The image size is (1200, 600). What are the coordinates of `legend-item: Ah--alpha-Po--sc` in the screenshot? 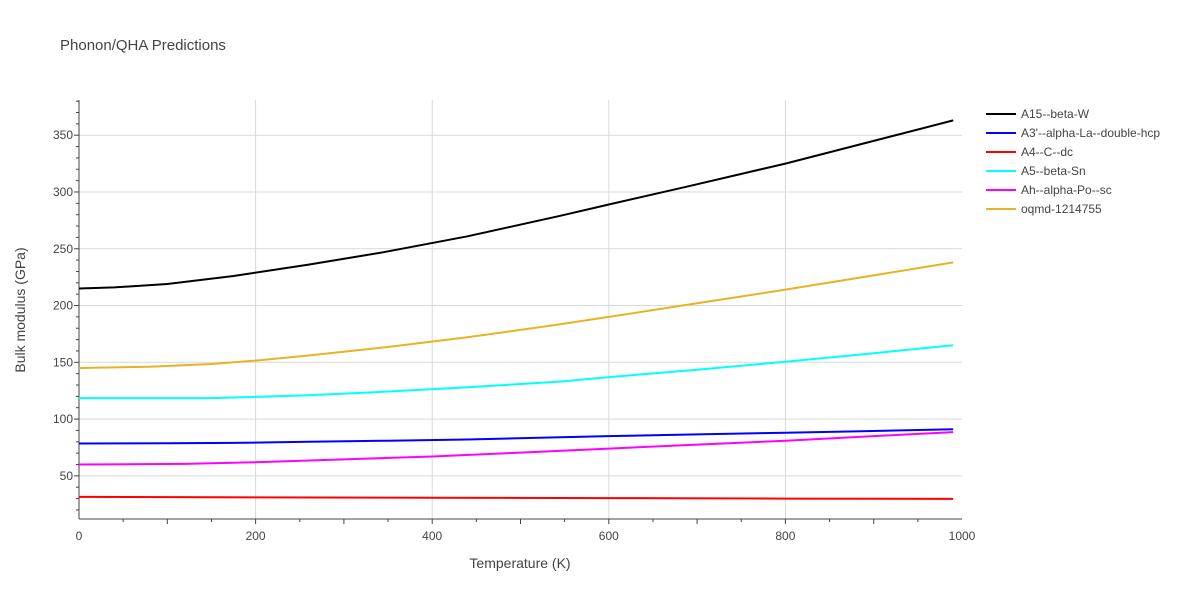 It's located at (1049, 190).